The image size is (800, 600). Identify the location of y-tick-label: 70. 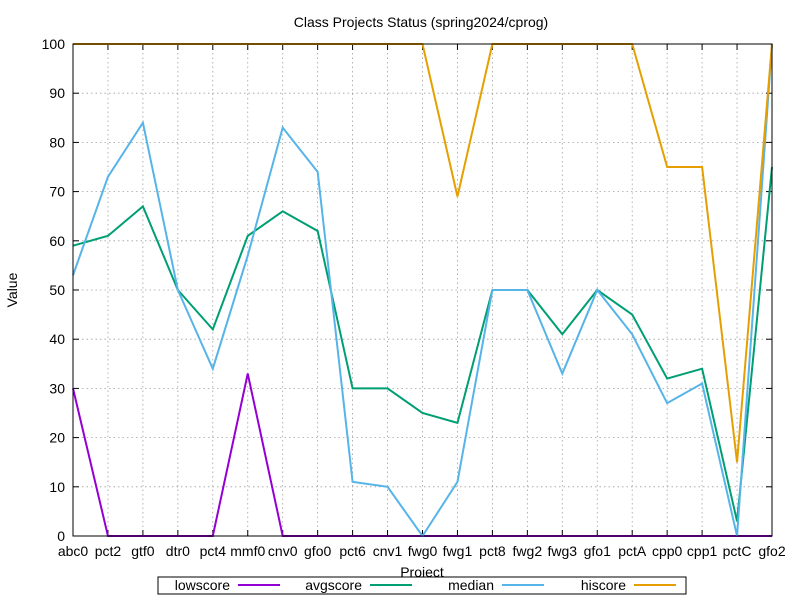
(57, 192).